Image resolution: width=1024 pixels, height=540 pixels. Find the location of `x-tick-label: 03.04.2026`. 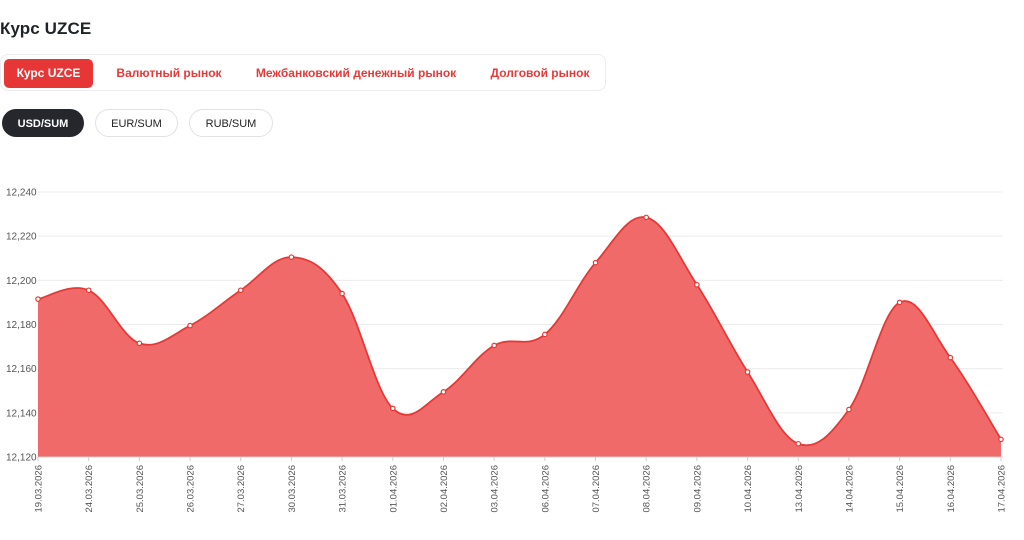

x-tick-label: 03.04.2026 is located at coordinates (495, 489).